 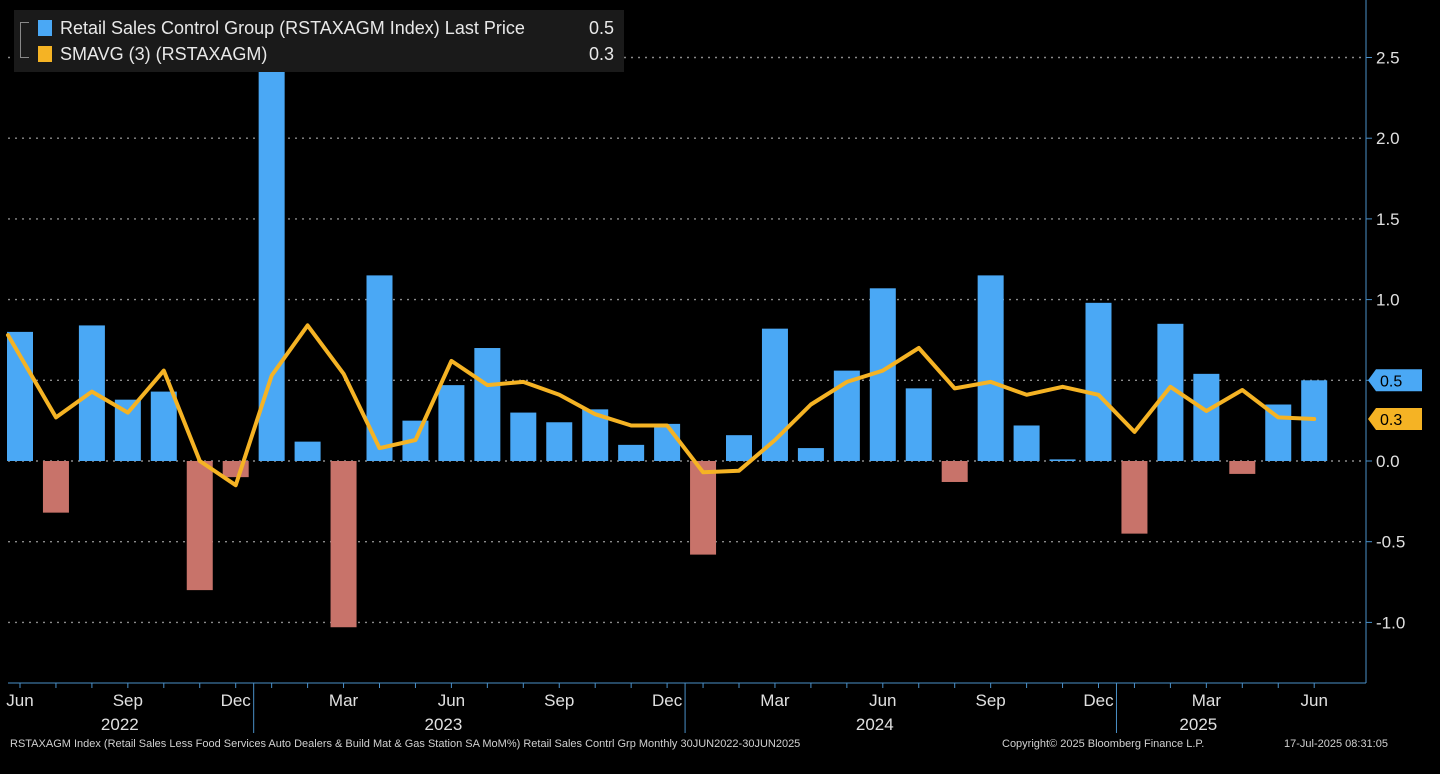 I want to click on y-tick-label: 1.0, so click(x=1388, y=300).